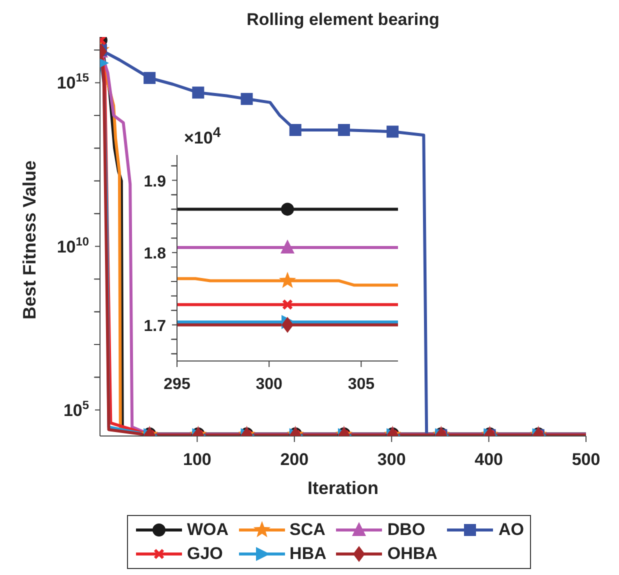 The width and height of the screenshot is (619, 575). Describe the element at coordinates (361, 384) in the screenshot. I see `x-tick-label: 305` at that location.